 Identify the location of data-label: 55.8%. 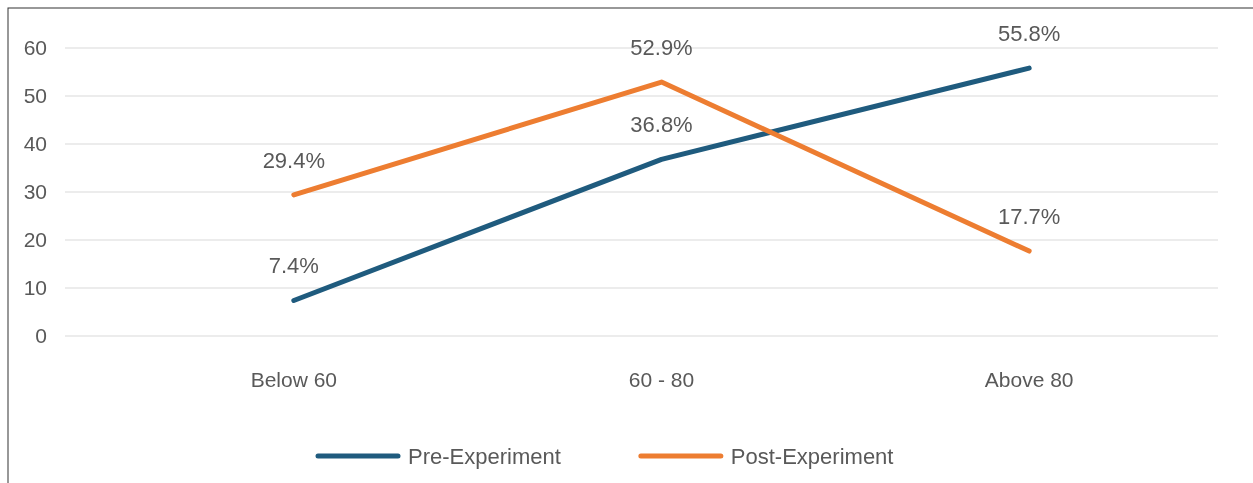
(1029, 34).